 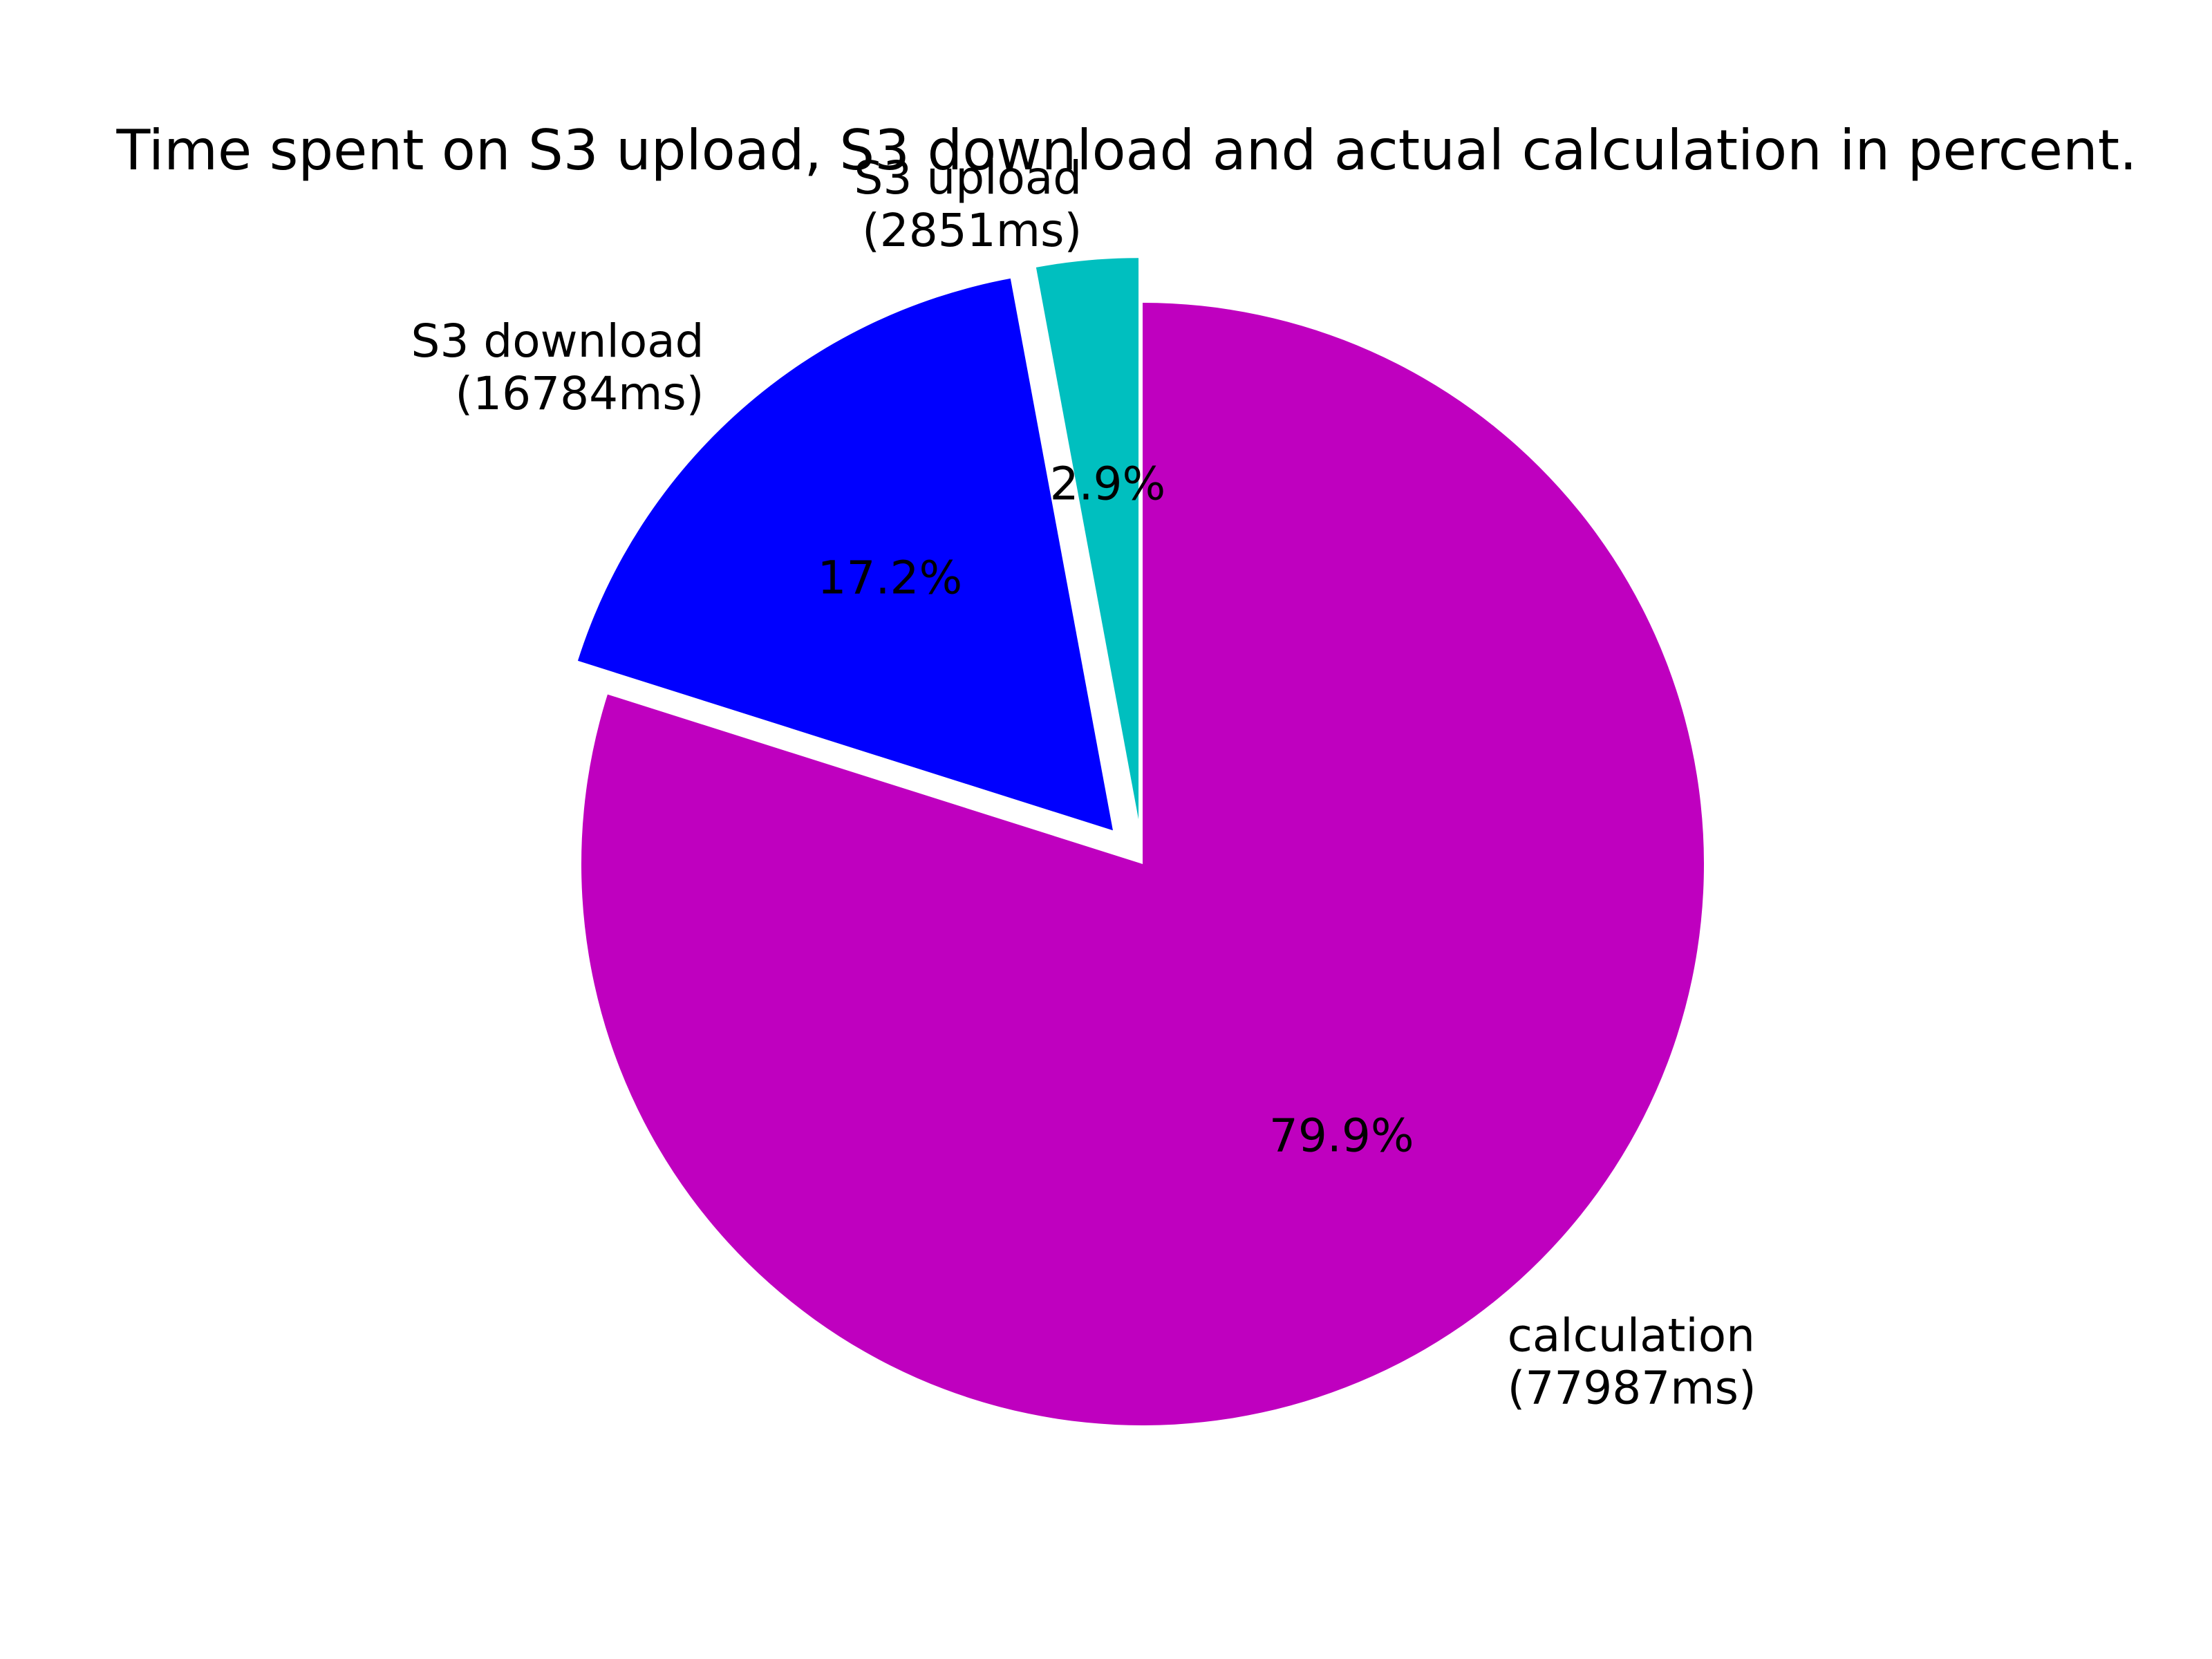 What do you see at coordinates (1087, 539) in the screenshot?
I see `pie-slice-s3-upload` at bounding box center [1087, 539].